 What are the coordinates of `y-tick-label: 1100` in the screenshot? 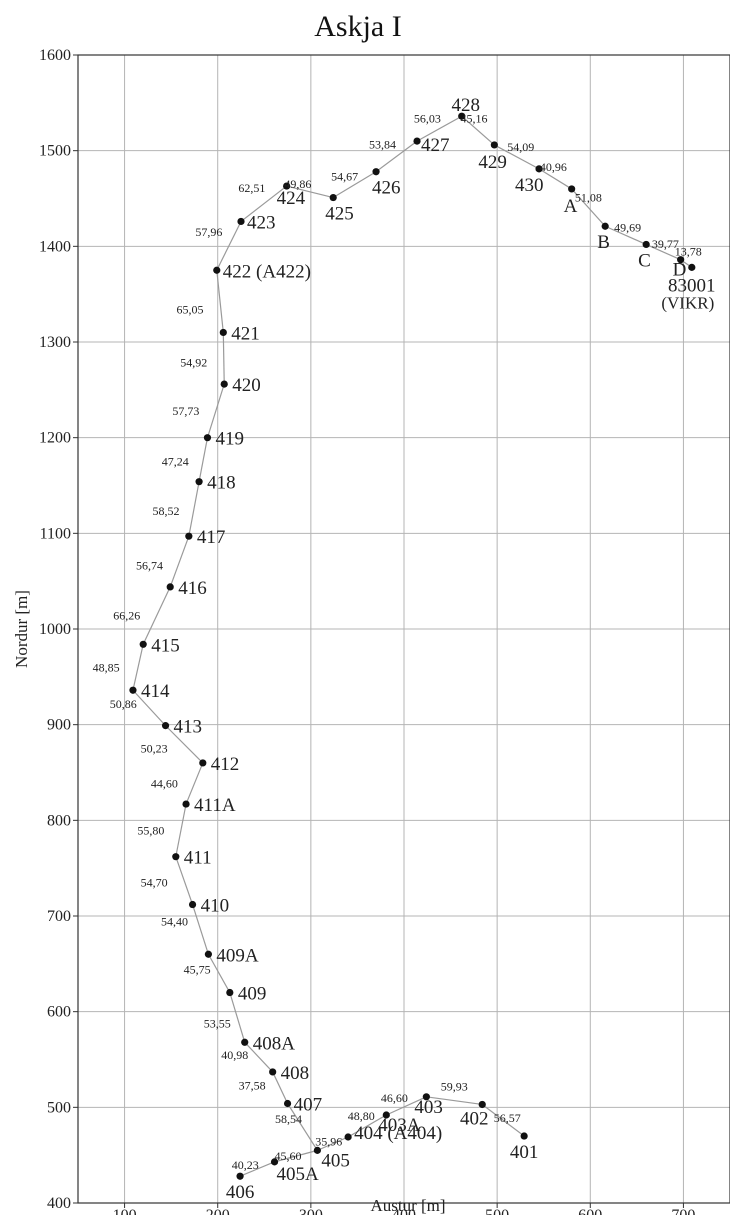 It's located at (55, 533).